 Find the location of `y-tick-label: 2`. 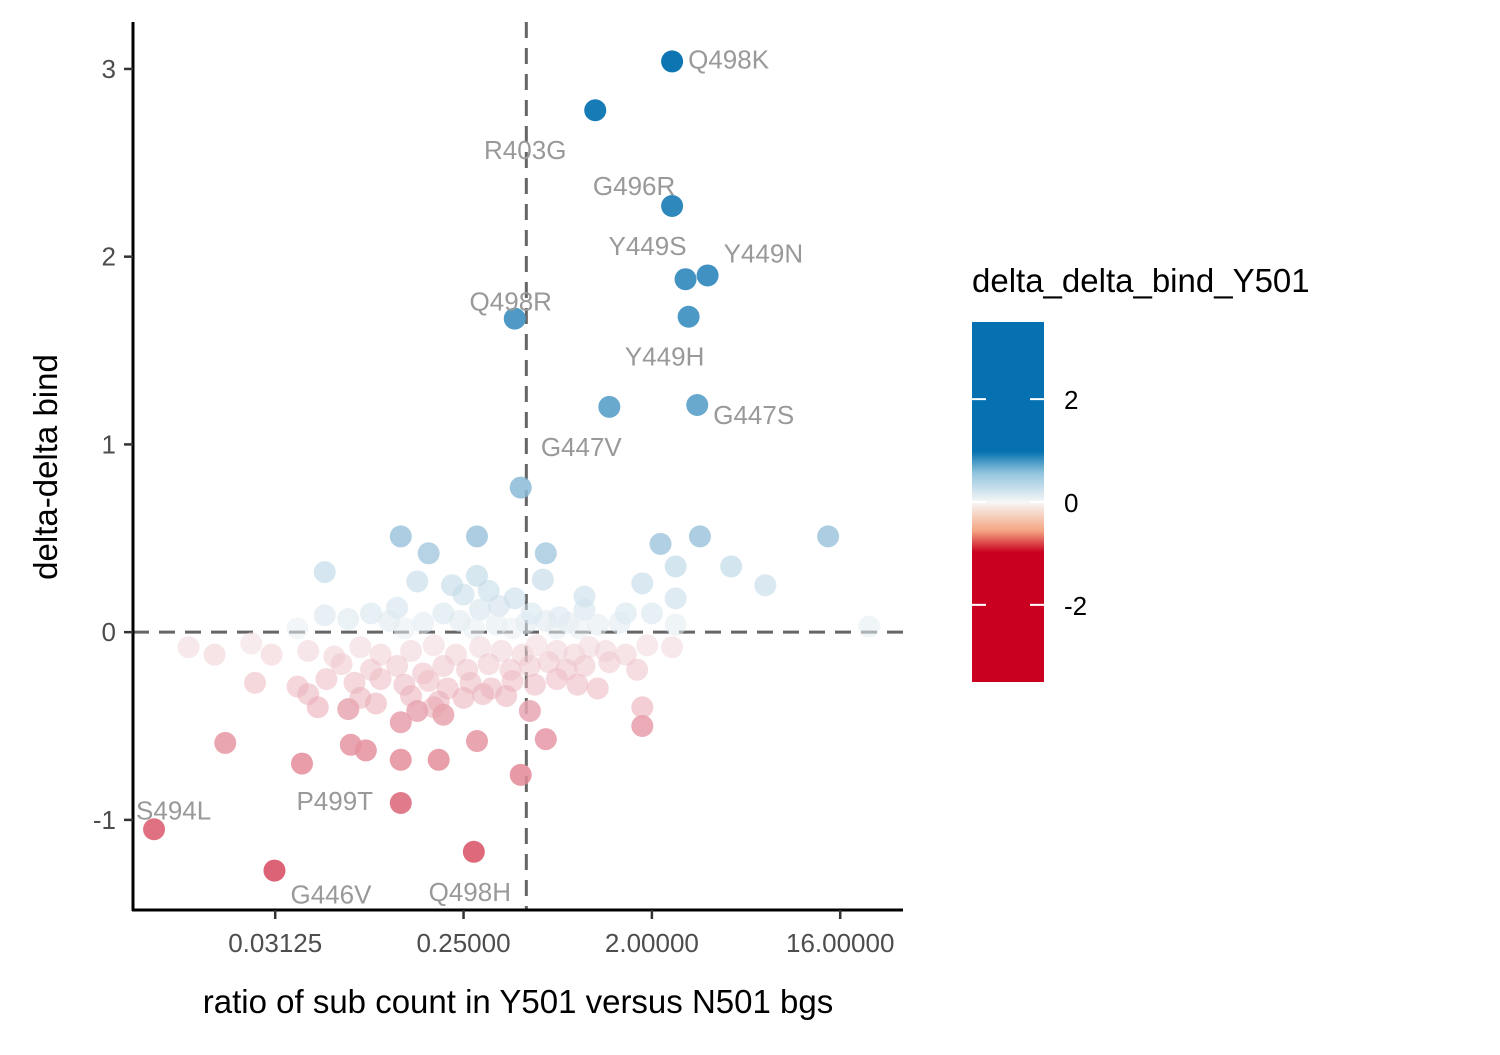

y-tick-label: 2 is located at coordinates (109, 257).